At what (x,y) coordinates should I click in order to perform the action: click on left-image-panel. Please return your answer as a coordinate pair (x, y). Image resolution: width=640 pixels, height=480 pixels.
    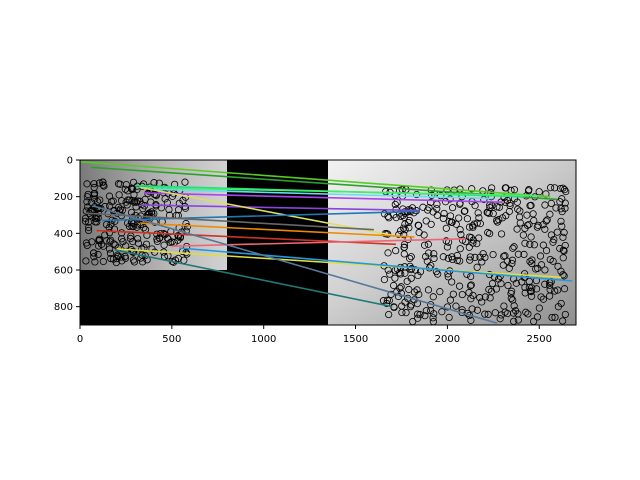
    Looking at the image, I should click on (153, 215).